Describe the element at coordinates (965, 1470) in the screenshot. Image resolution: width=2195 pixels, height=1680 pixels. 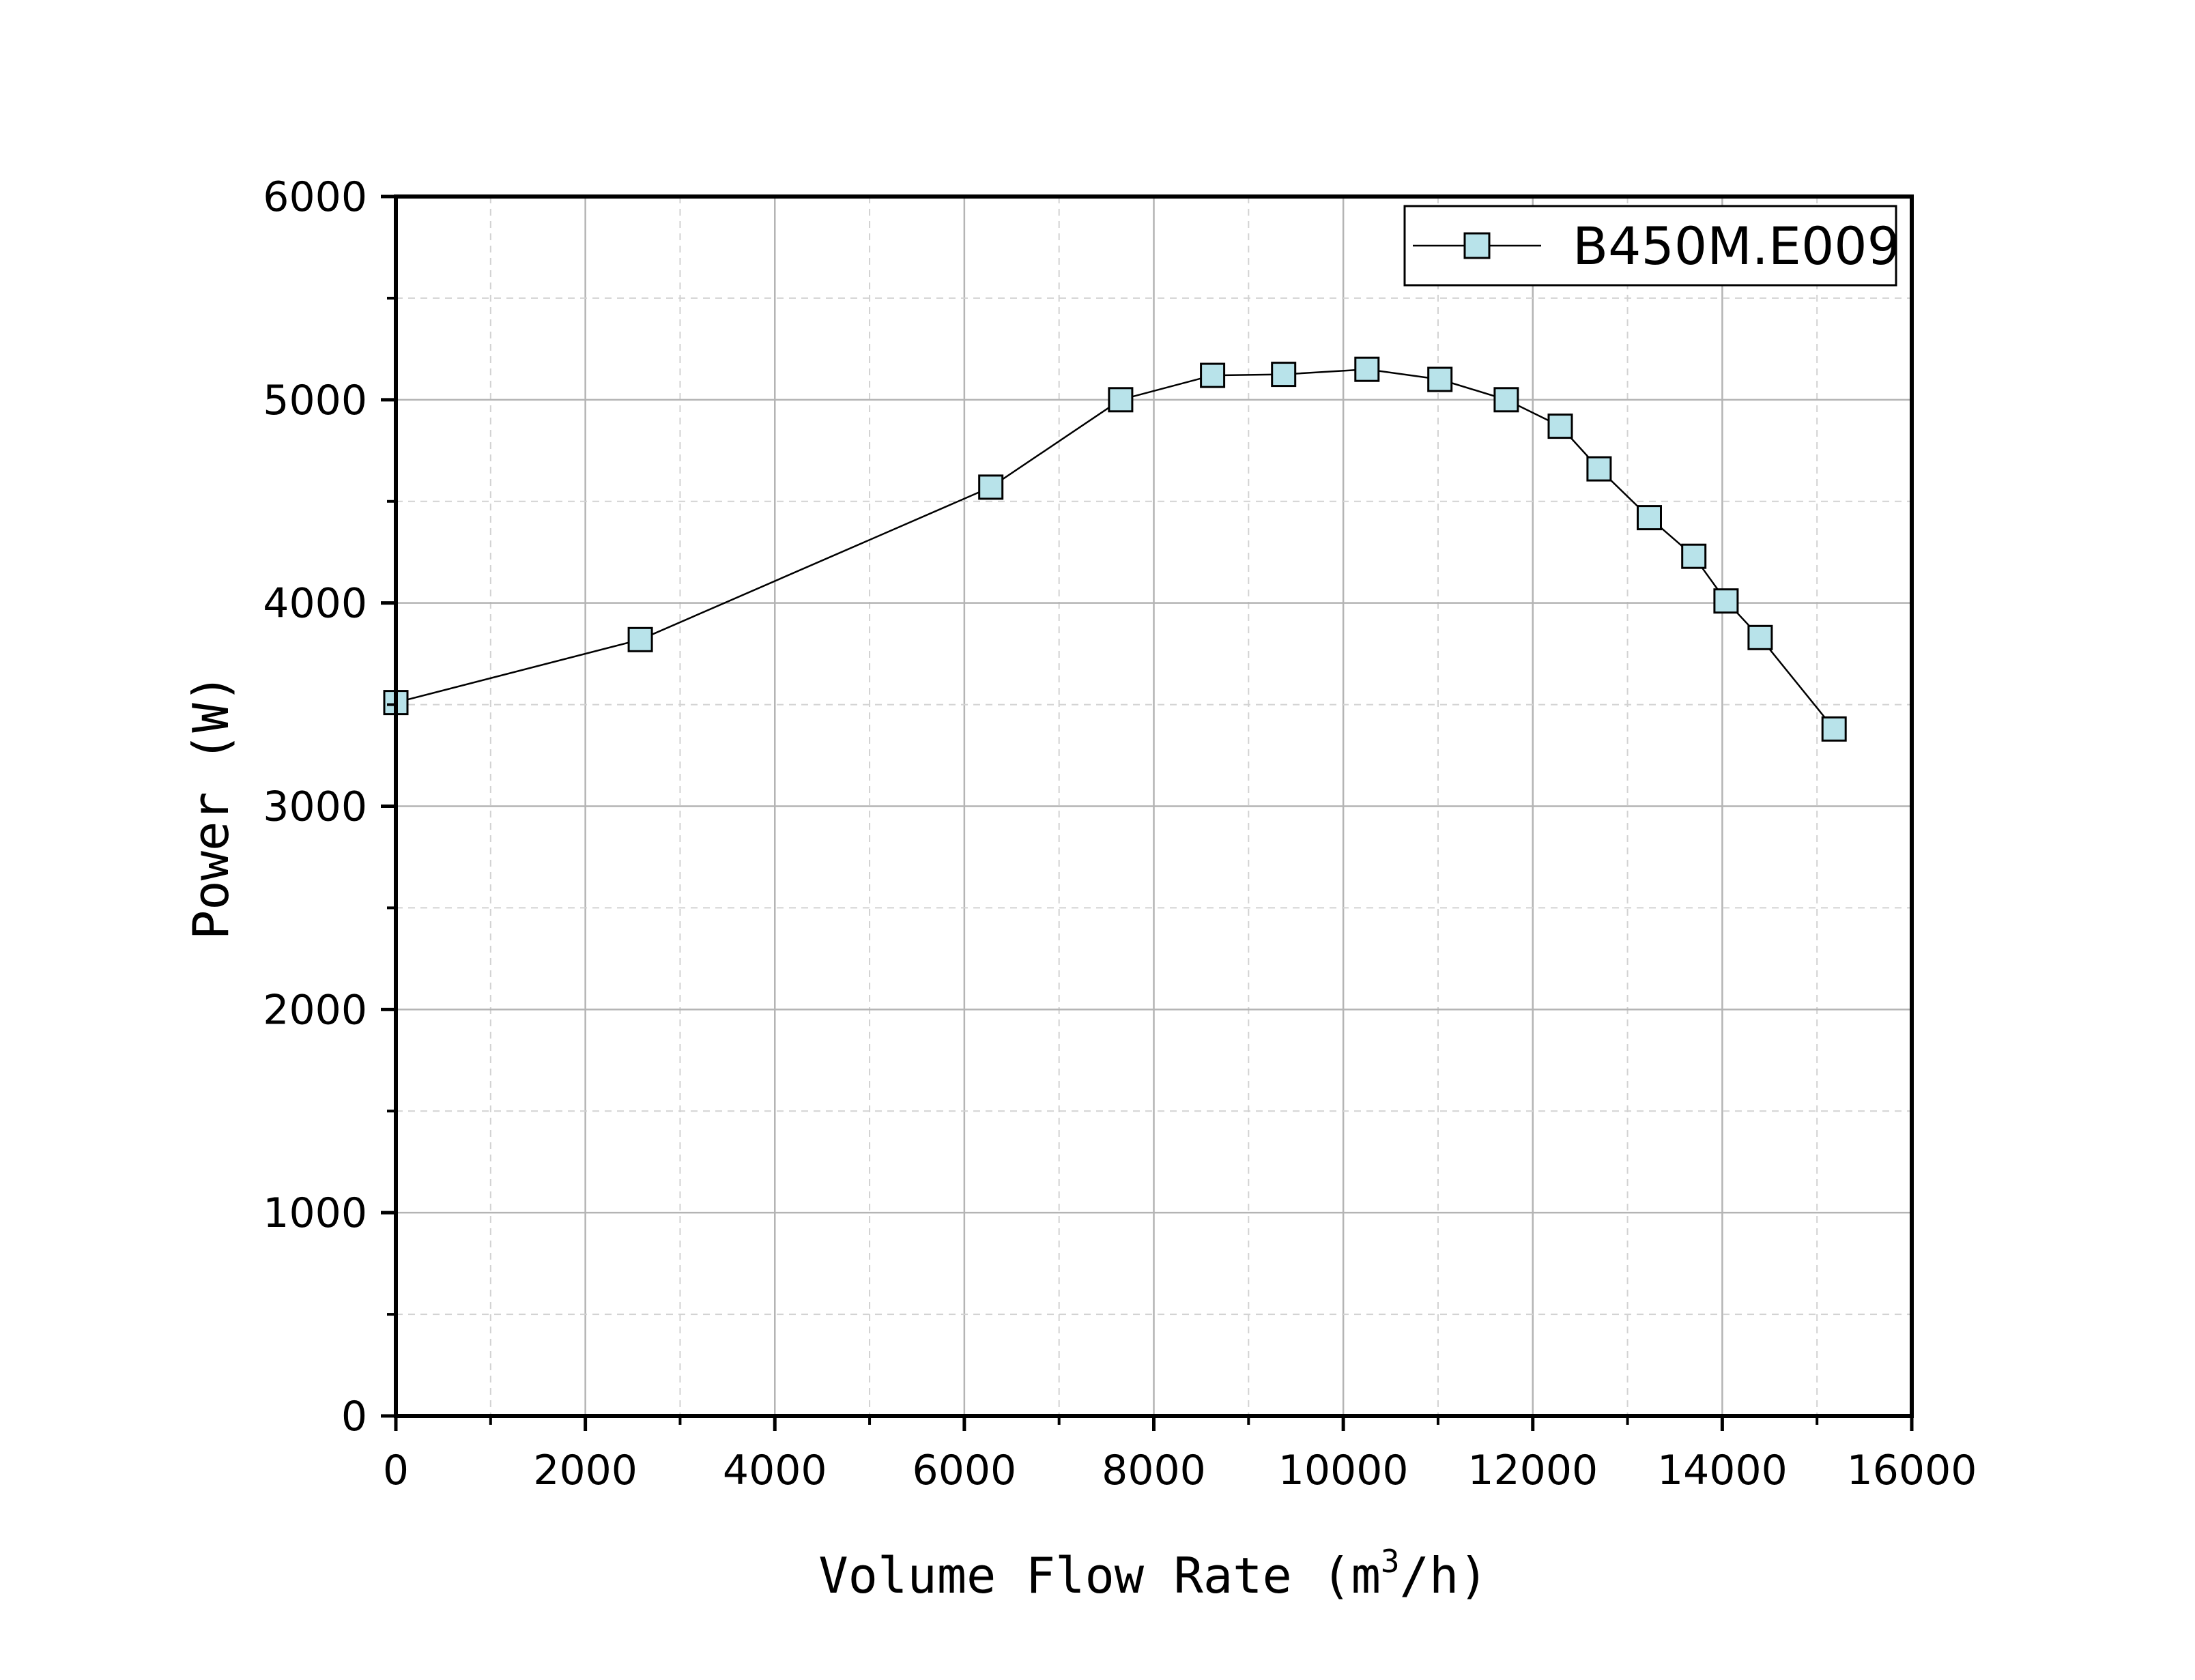
I see `x-tick-label: 6000` at that location.